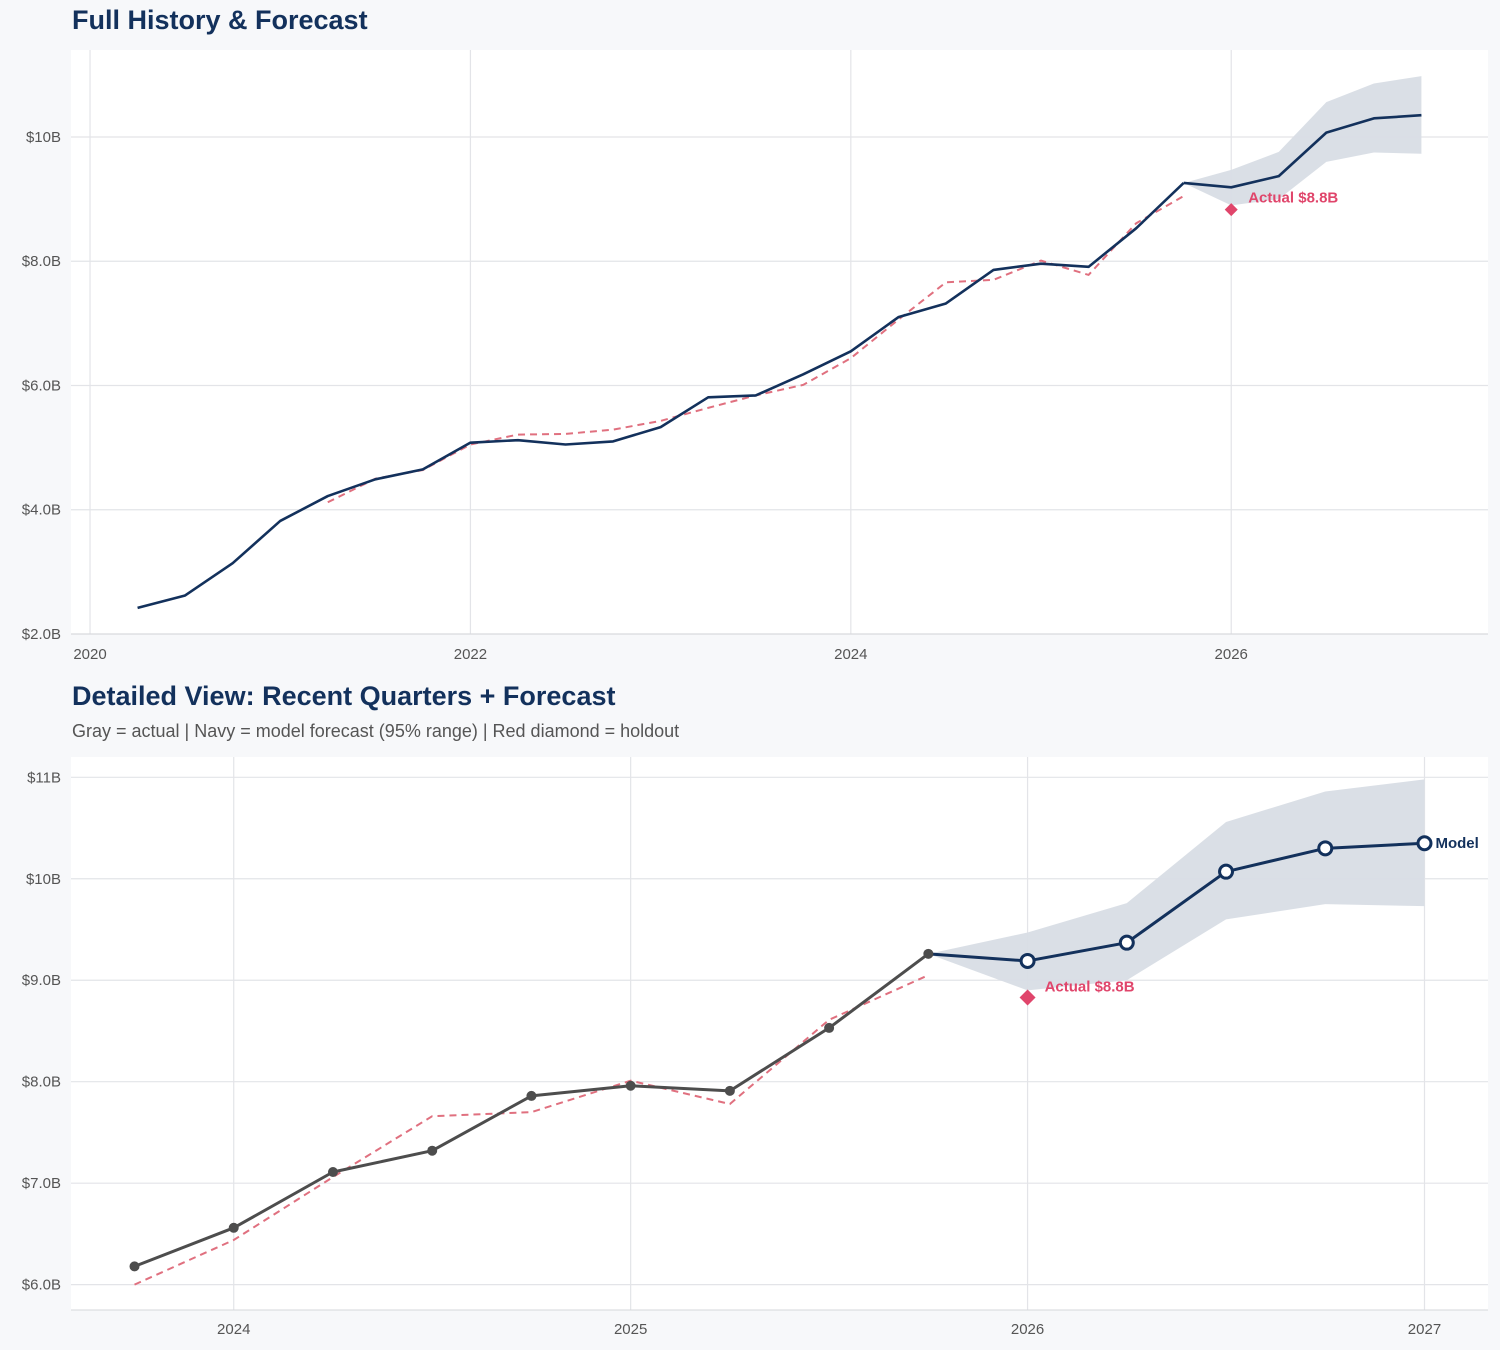 Image resolution: width=1500 pixels, height=1350 pixels. Describe the element at coordinates (41, 980) in the screenshot. I see `y-tick-label: $9.0B` at that location.